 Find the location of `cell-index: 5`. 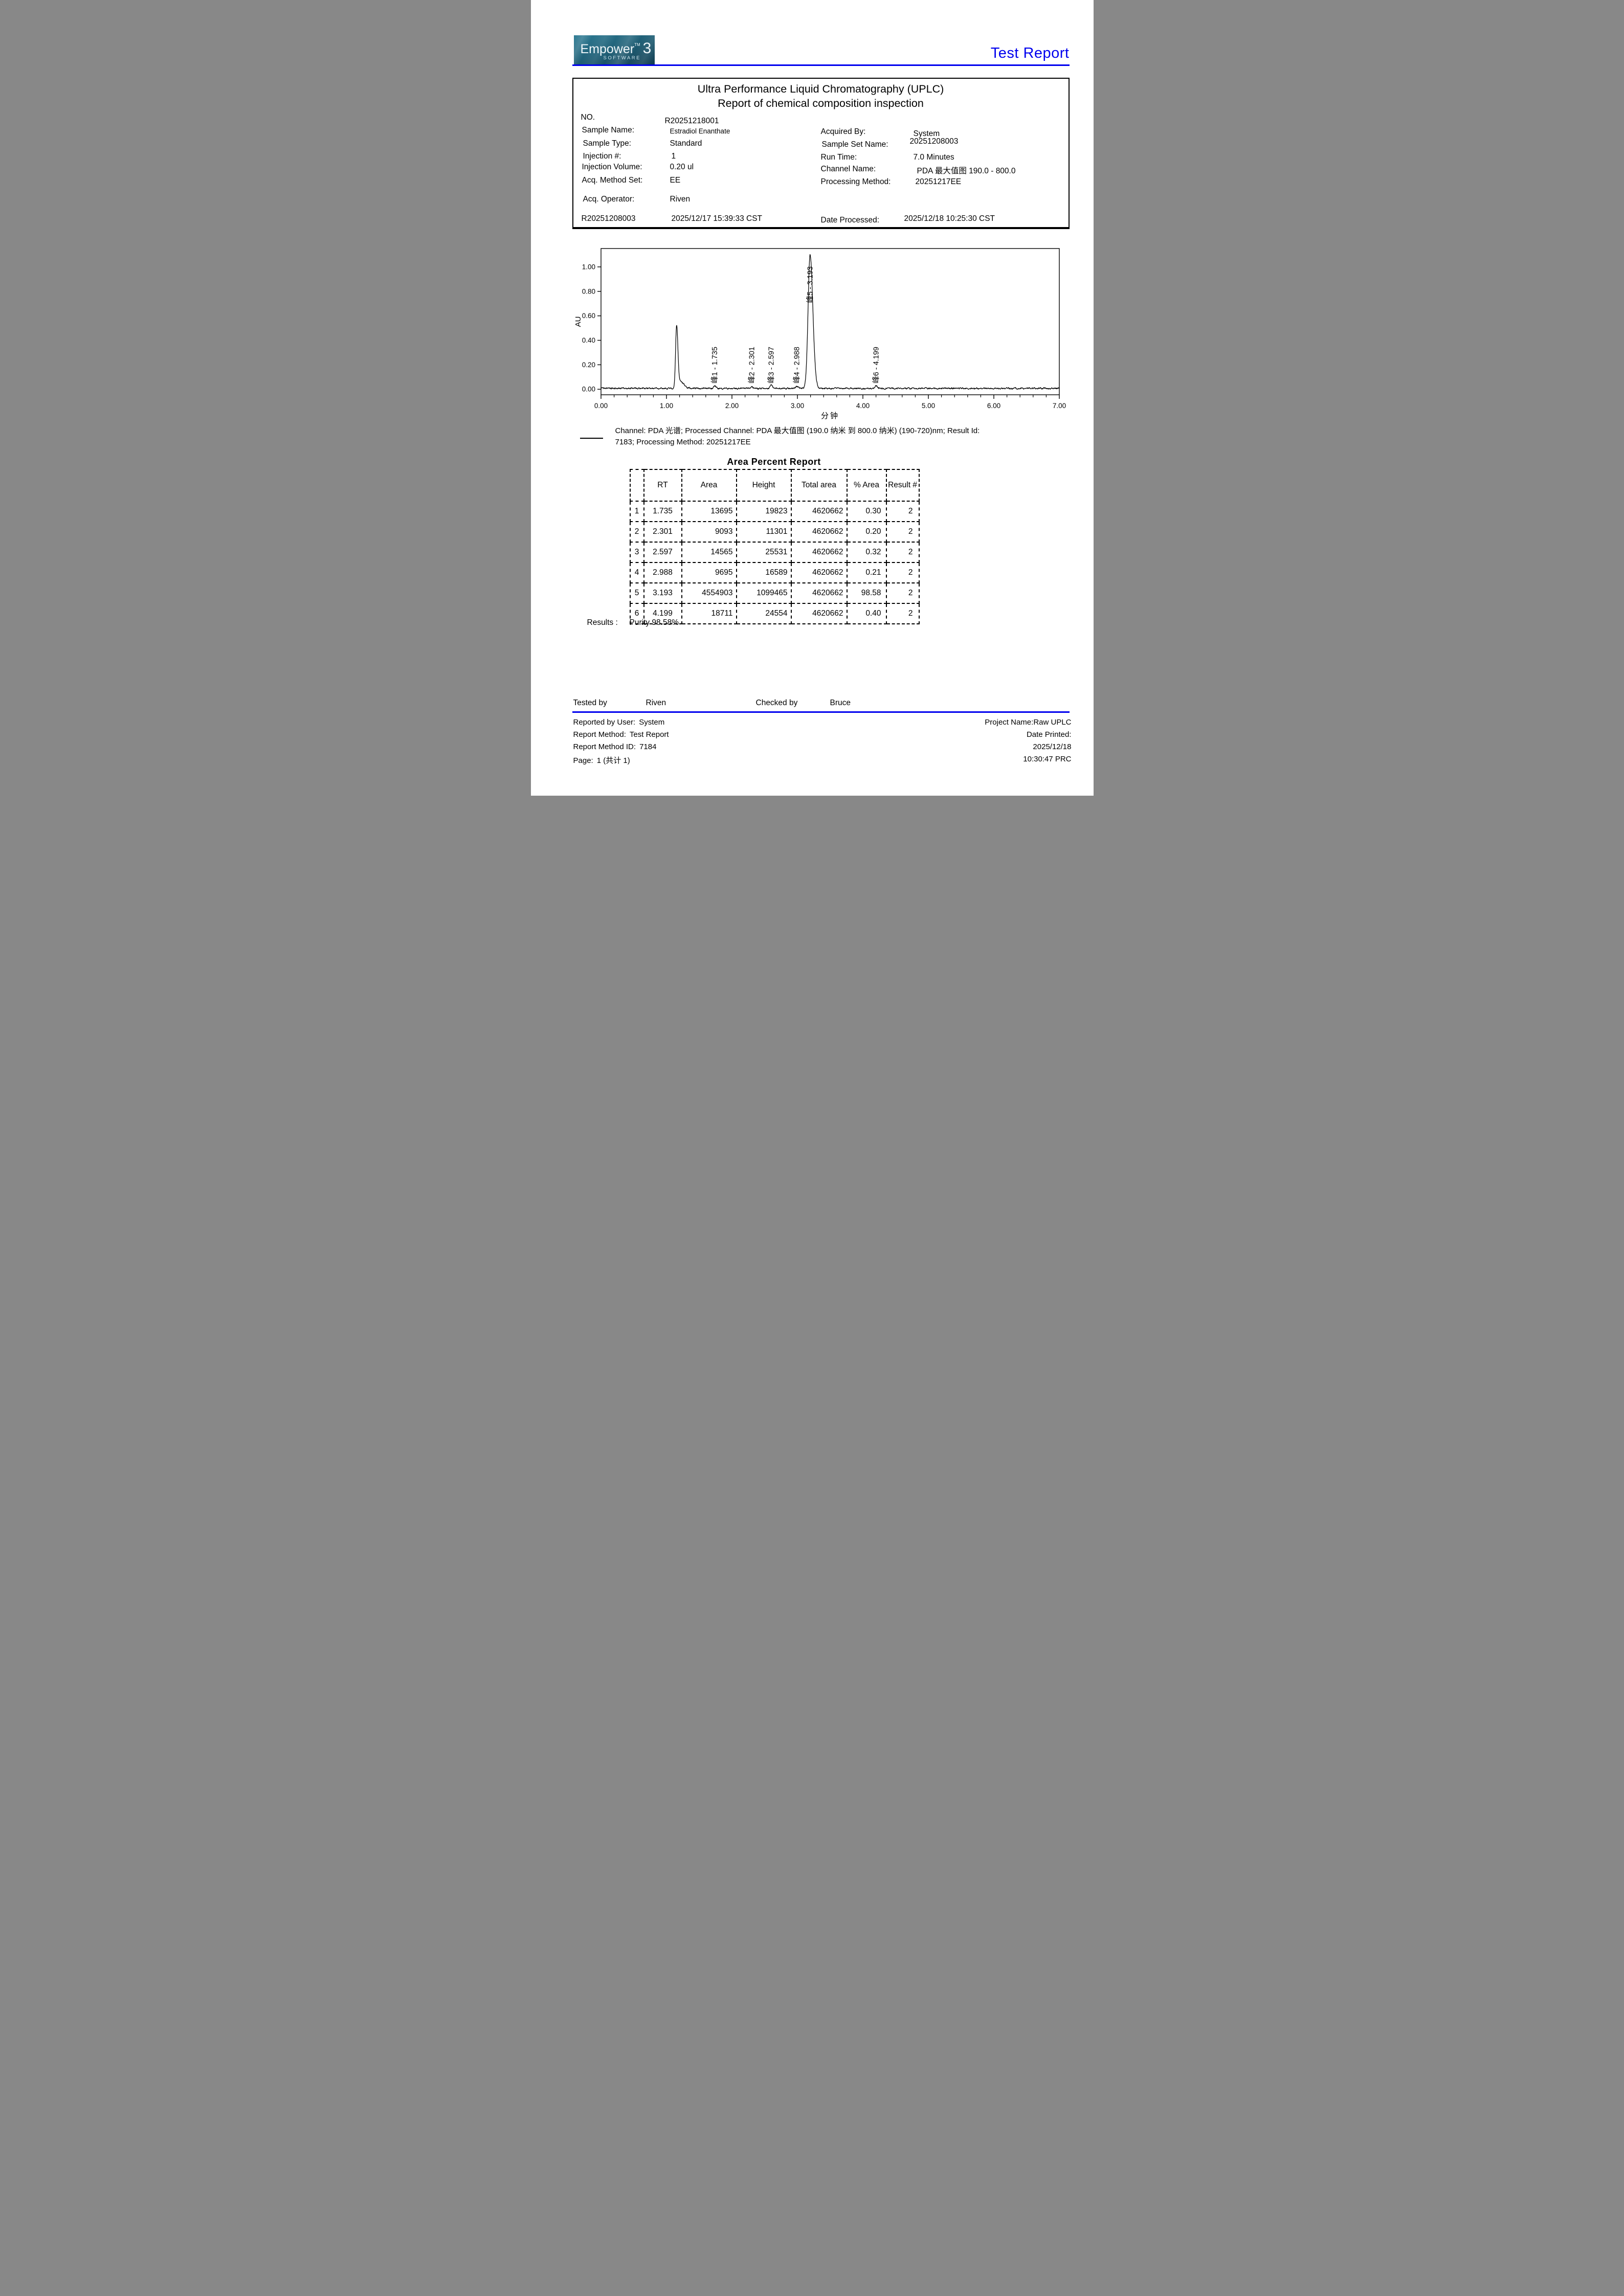

cell-index: 5 is located at coordinates (637, 593).